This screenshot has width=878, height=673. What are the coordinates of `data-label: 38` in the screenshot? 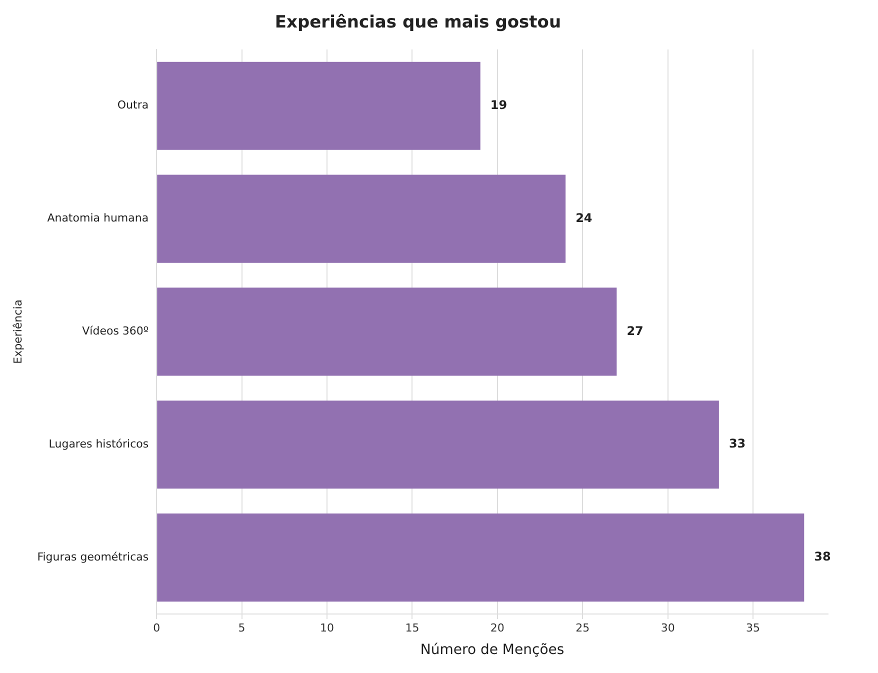 It's located at (822, 557).